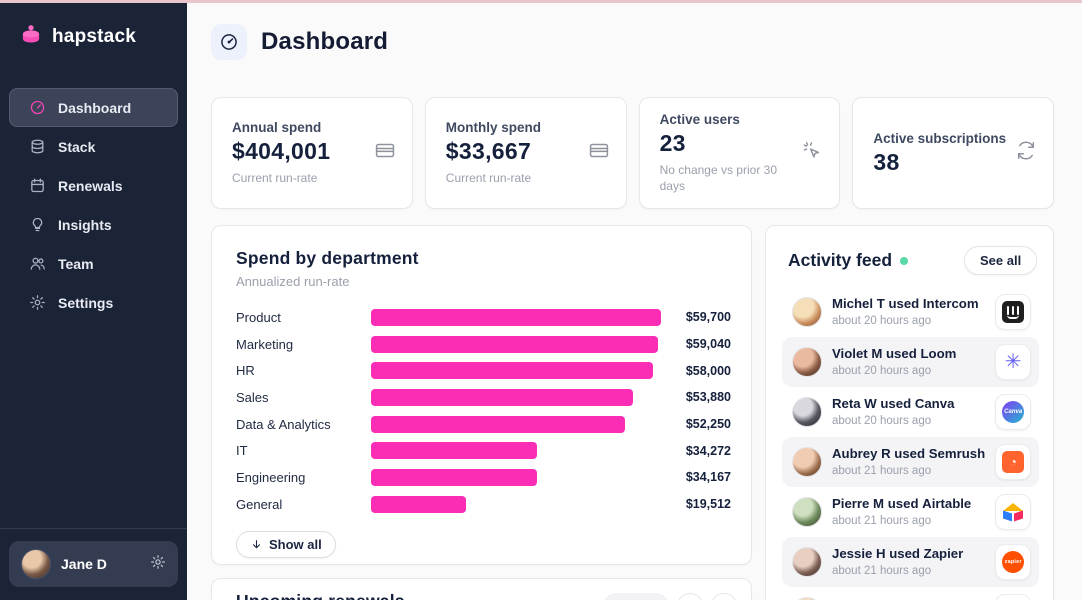 The width and height of the screenshot is (1082, 600). What do you see at coordinates (957, 453) in the screenshot?
I see `activity-app: Semrush` at bounding box center [957, 453].